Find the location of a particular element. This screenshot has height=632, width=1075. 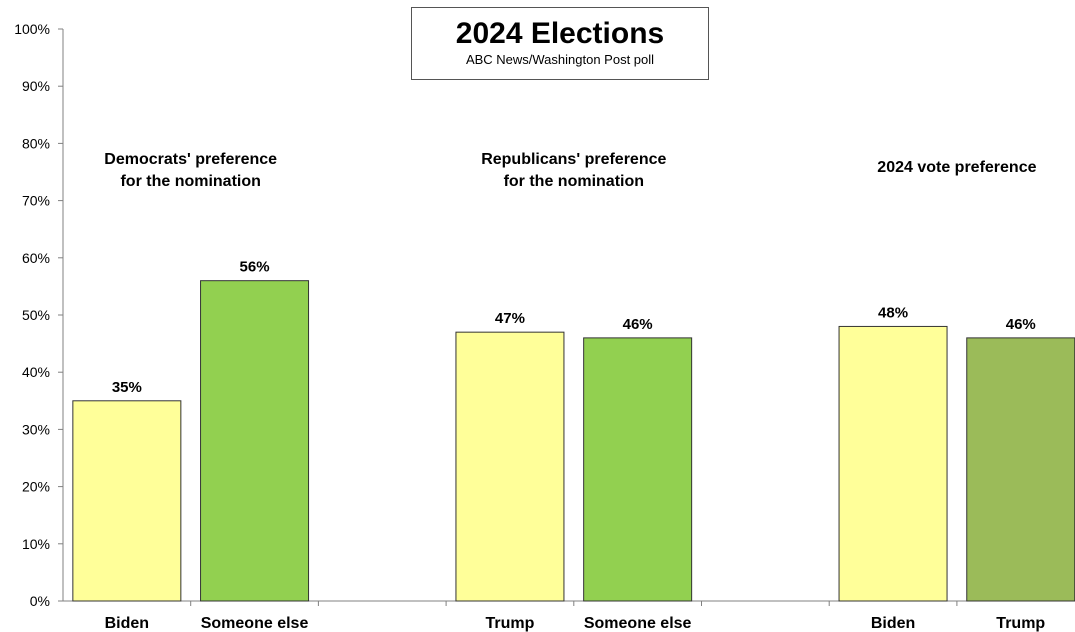

y-tick-label: 50% is located at coordinates (36, 315).